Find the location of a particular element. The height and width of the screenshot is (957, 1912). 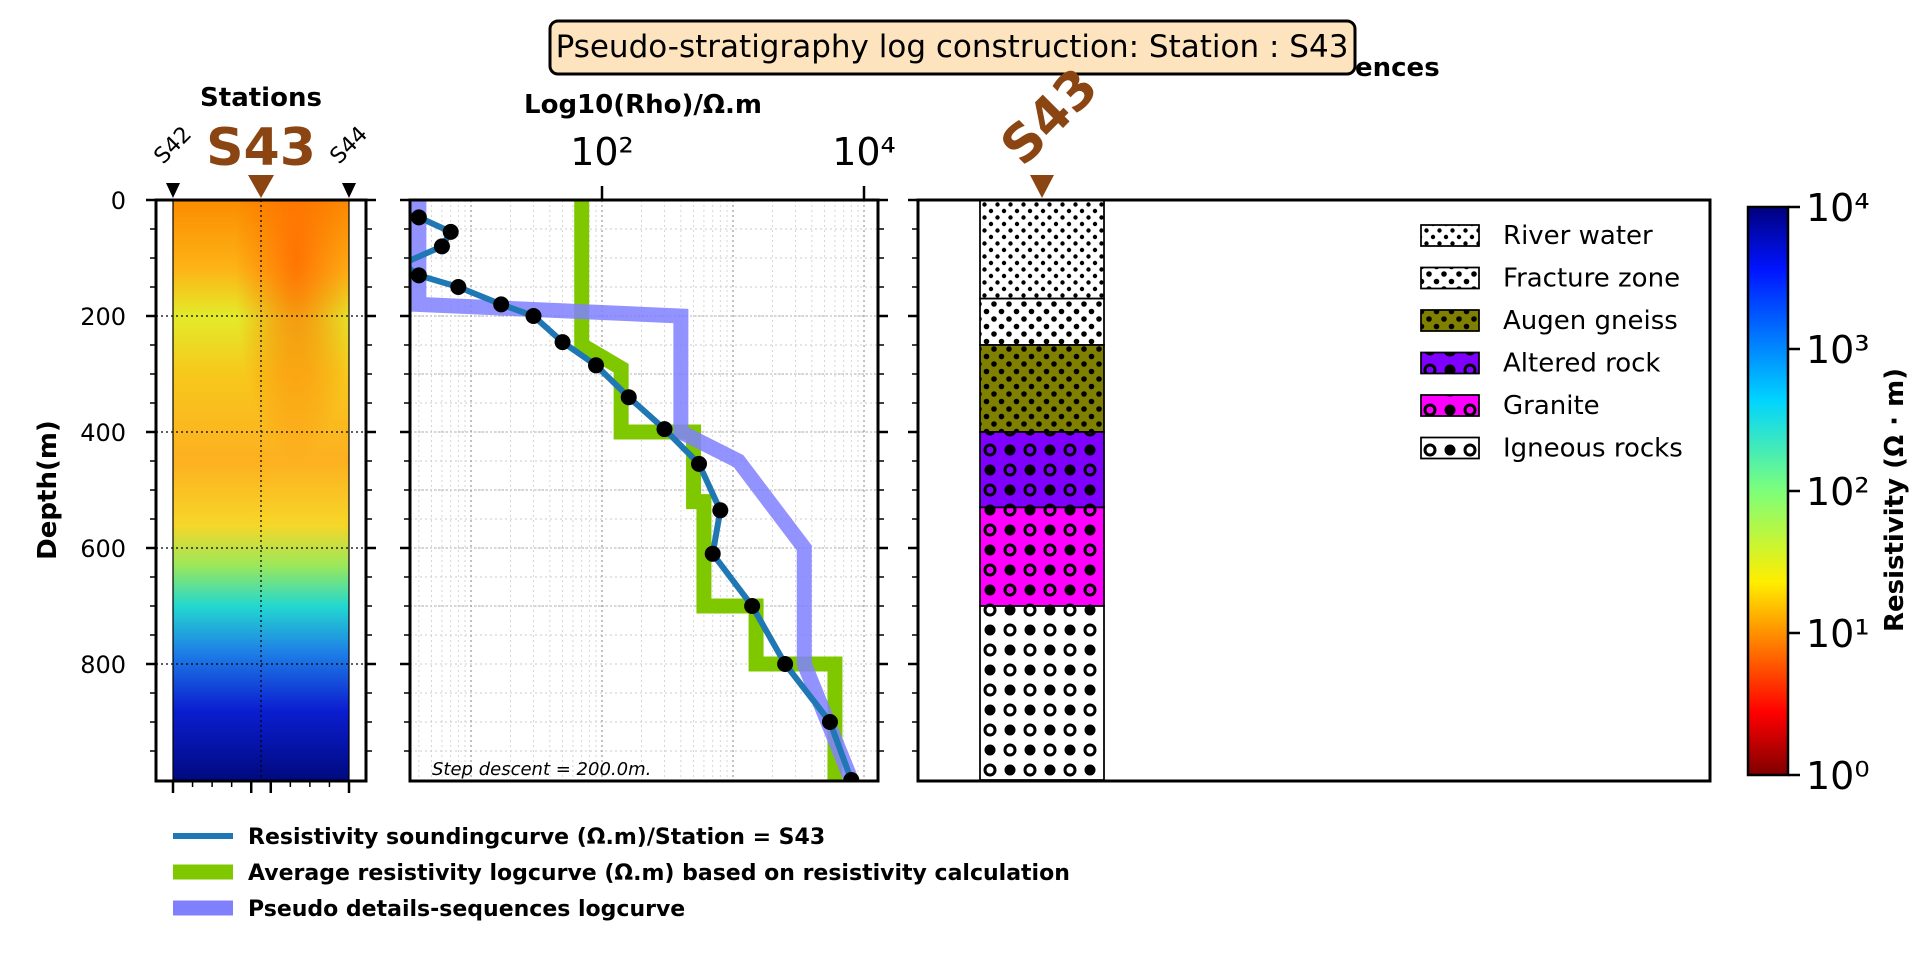

colorbar-tick-label: 10⁴ is located at coordinates (1838, 208).